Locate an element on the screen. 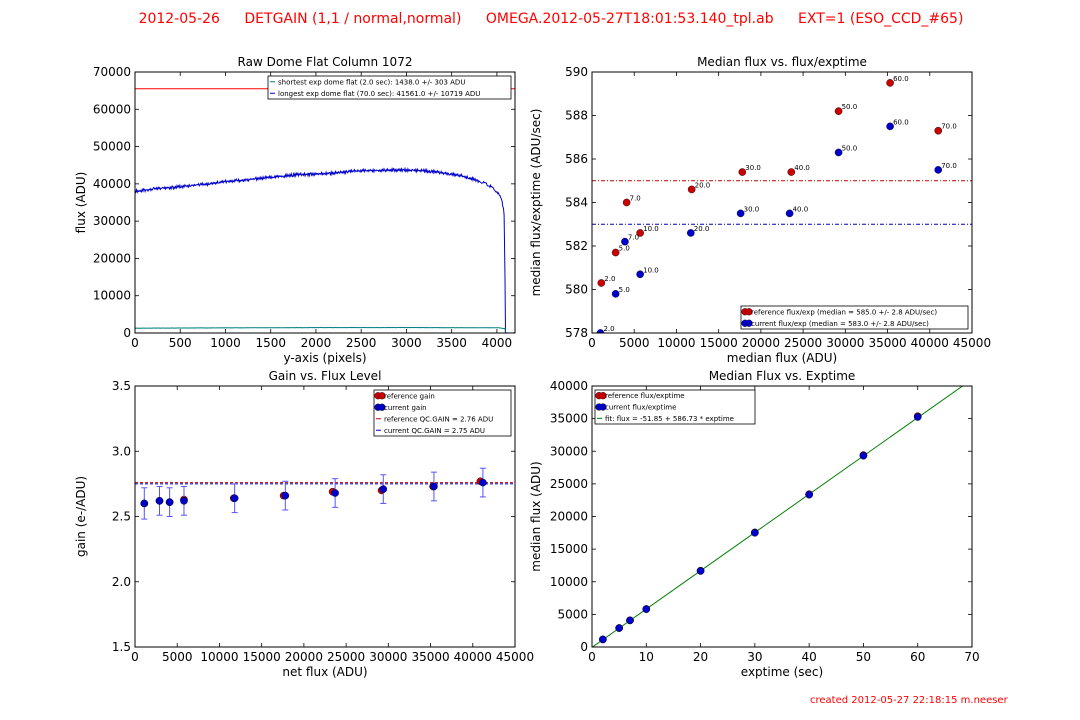  x-tick-label: 15000 is located at coordinates (262, 657).